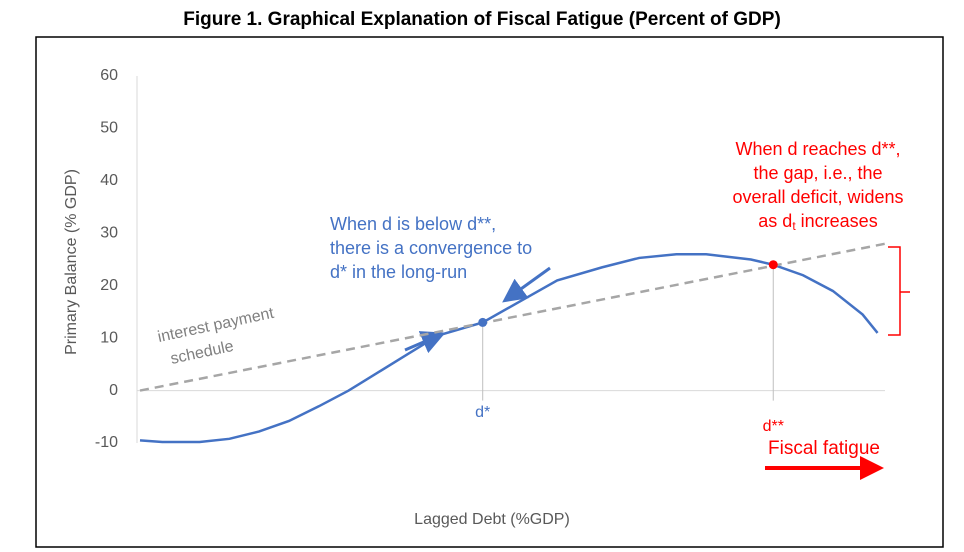 Image resolution: width=964 pixels, height=552 pixels. Describe the element at coordinates (899, 291) in the screenshot. I see `bracket` at that location.